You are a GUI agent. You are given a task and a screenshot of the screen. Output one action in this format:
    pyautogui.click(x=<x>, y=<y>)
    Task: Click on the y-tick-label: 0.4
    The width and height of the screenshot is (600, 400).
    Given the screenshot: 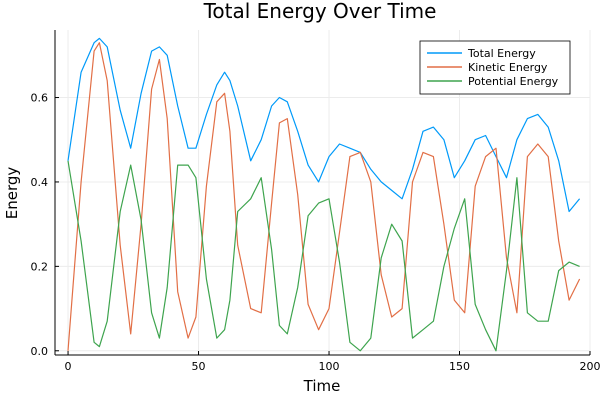 What is the action you would take?
    pyautogui.click(x=40, y=182)
    